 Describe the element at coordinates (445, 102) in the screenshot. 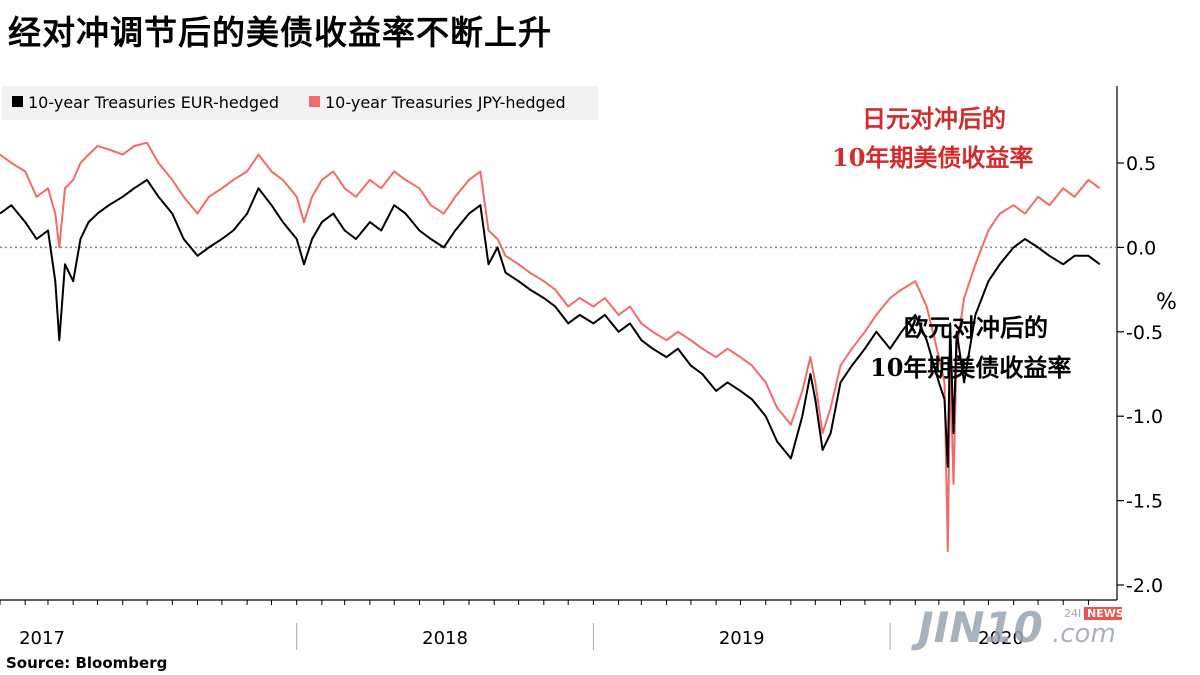

I see `legend-label-jpy: 10-year Treasuries JPY-hedged` at that location.